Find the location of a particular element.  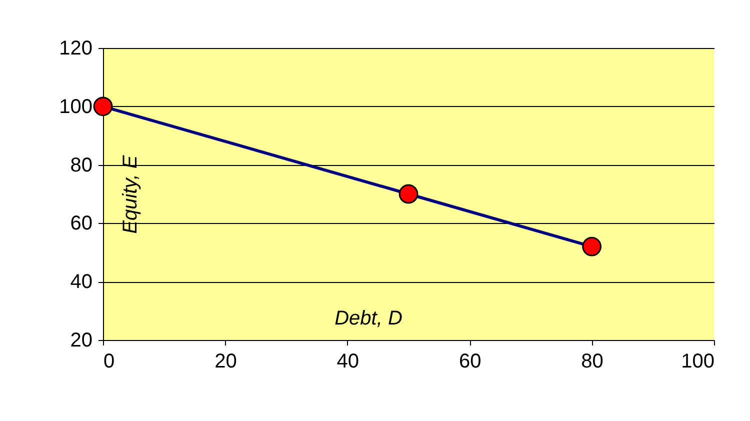

y-tick-label: 60 is located at coordinates (81, 223).